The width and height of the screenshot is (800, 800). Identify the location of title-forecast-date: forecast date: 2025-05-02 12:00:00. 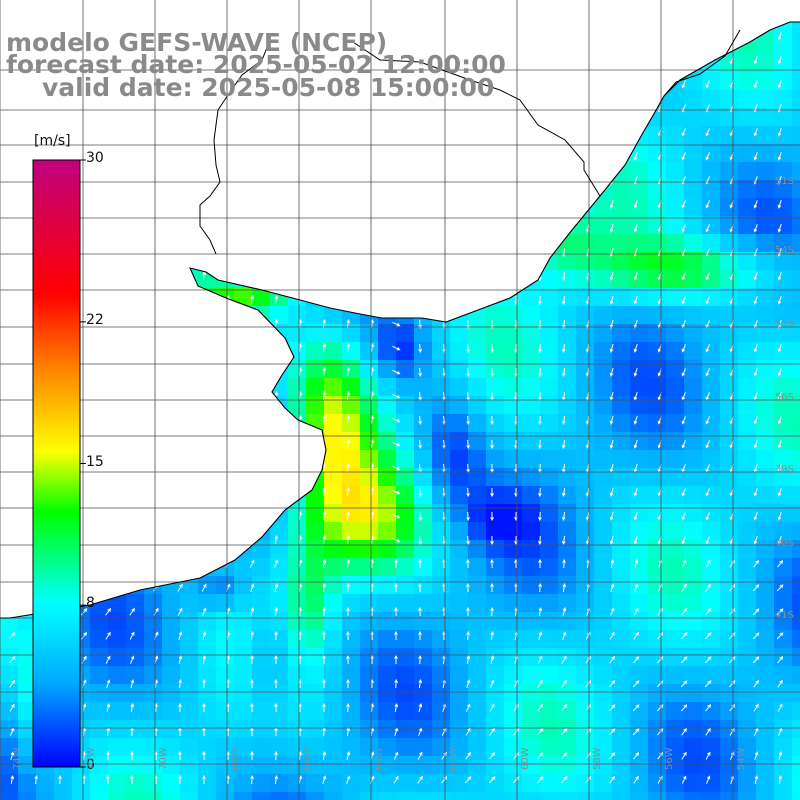
(256, 64).